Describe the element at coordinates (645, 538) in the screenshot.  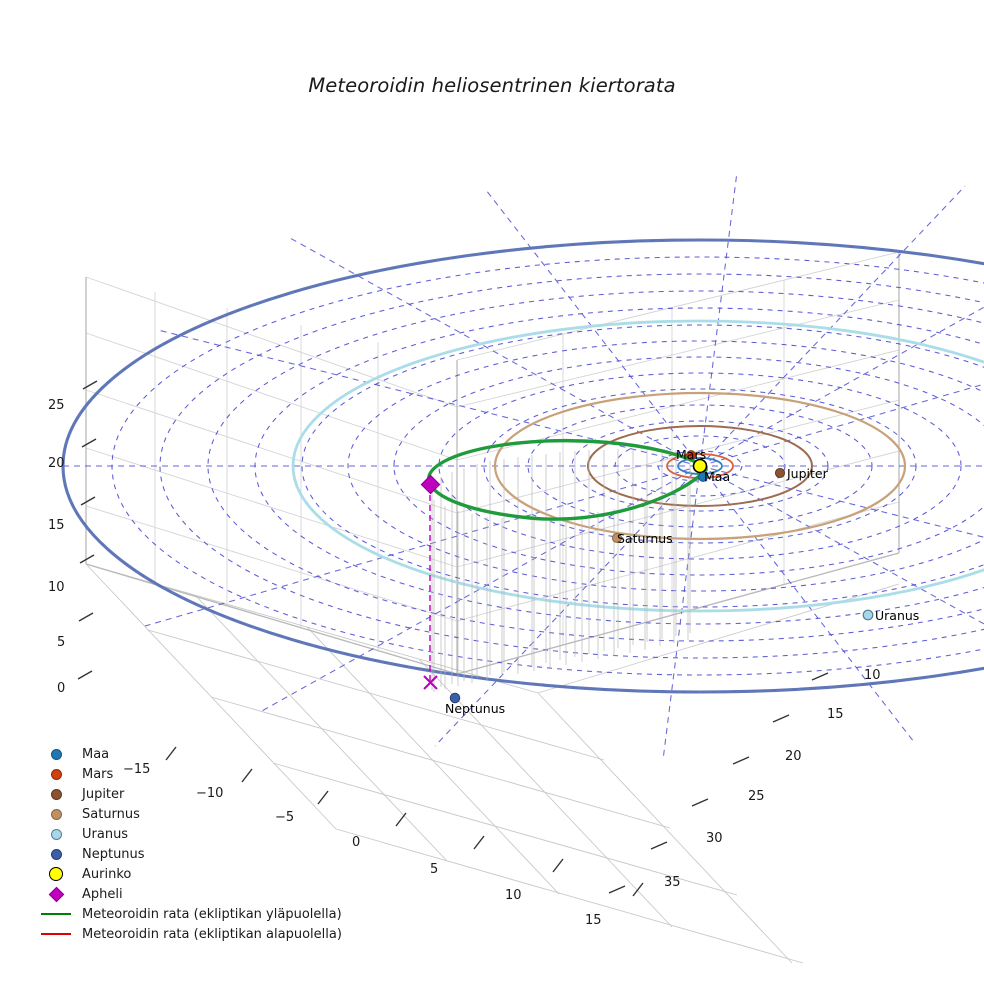
I see `label-saturnus: Saturnus` at that location.